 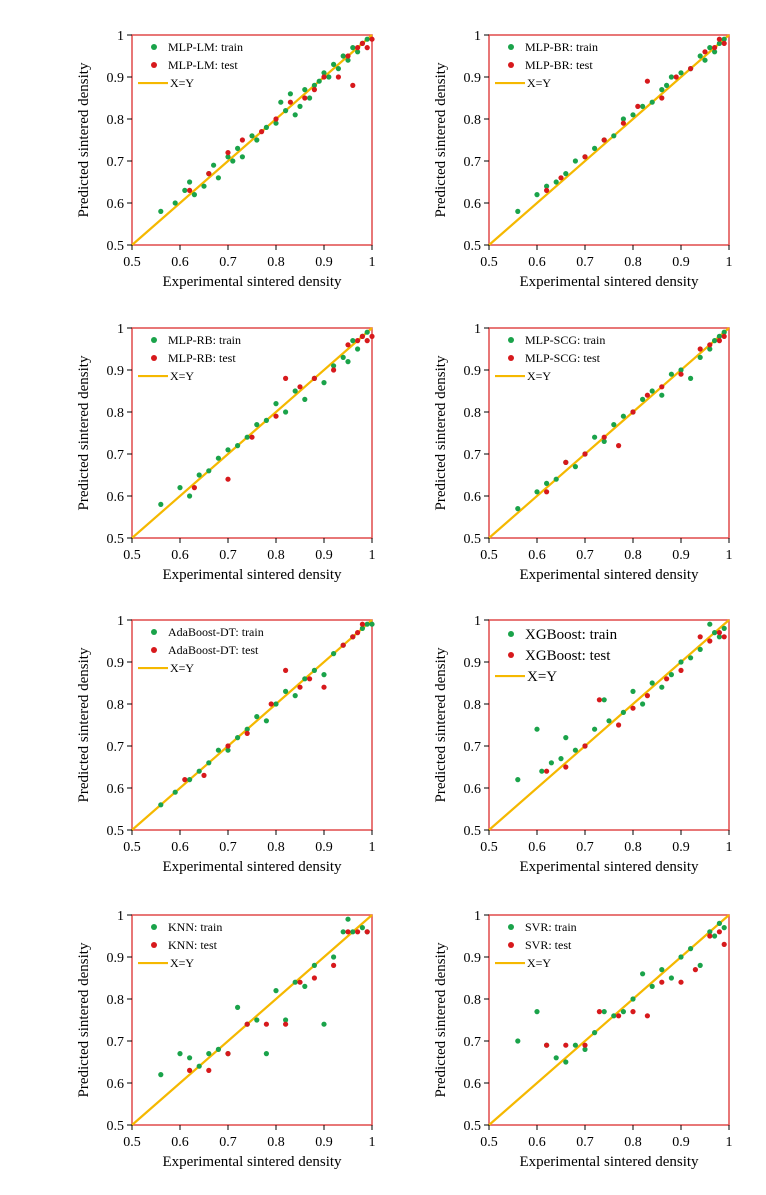 I want to click on x-tick-label: 0.5, so click(x=489, y=262).